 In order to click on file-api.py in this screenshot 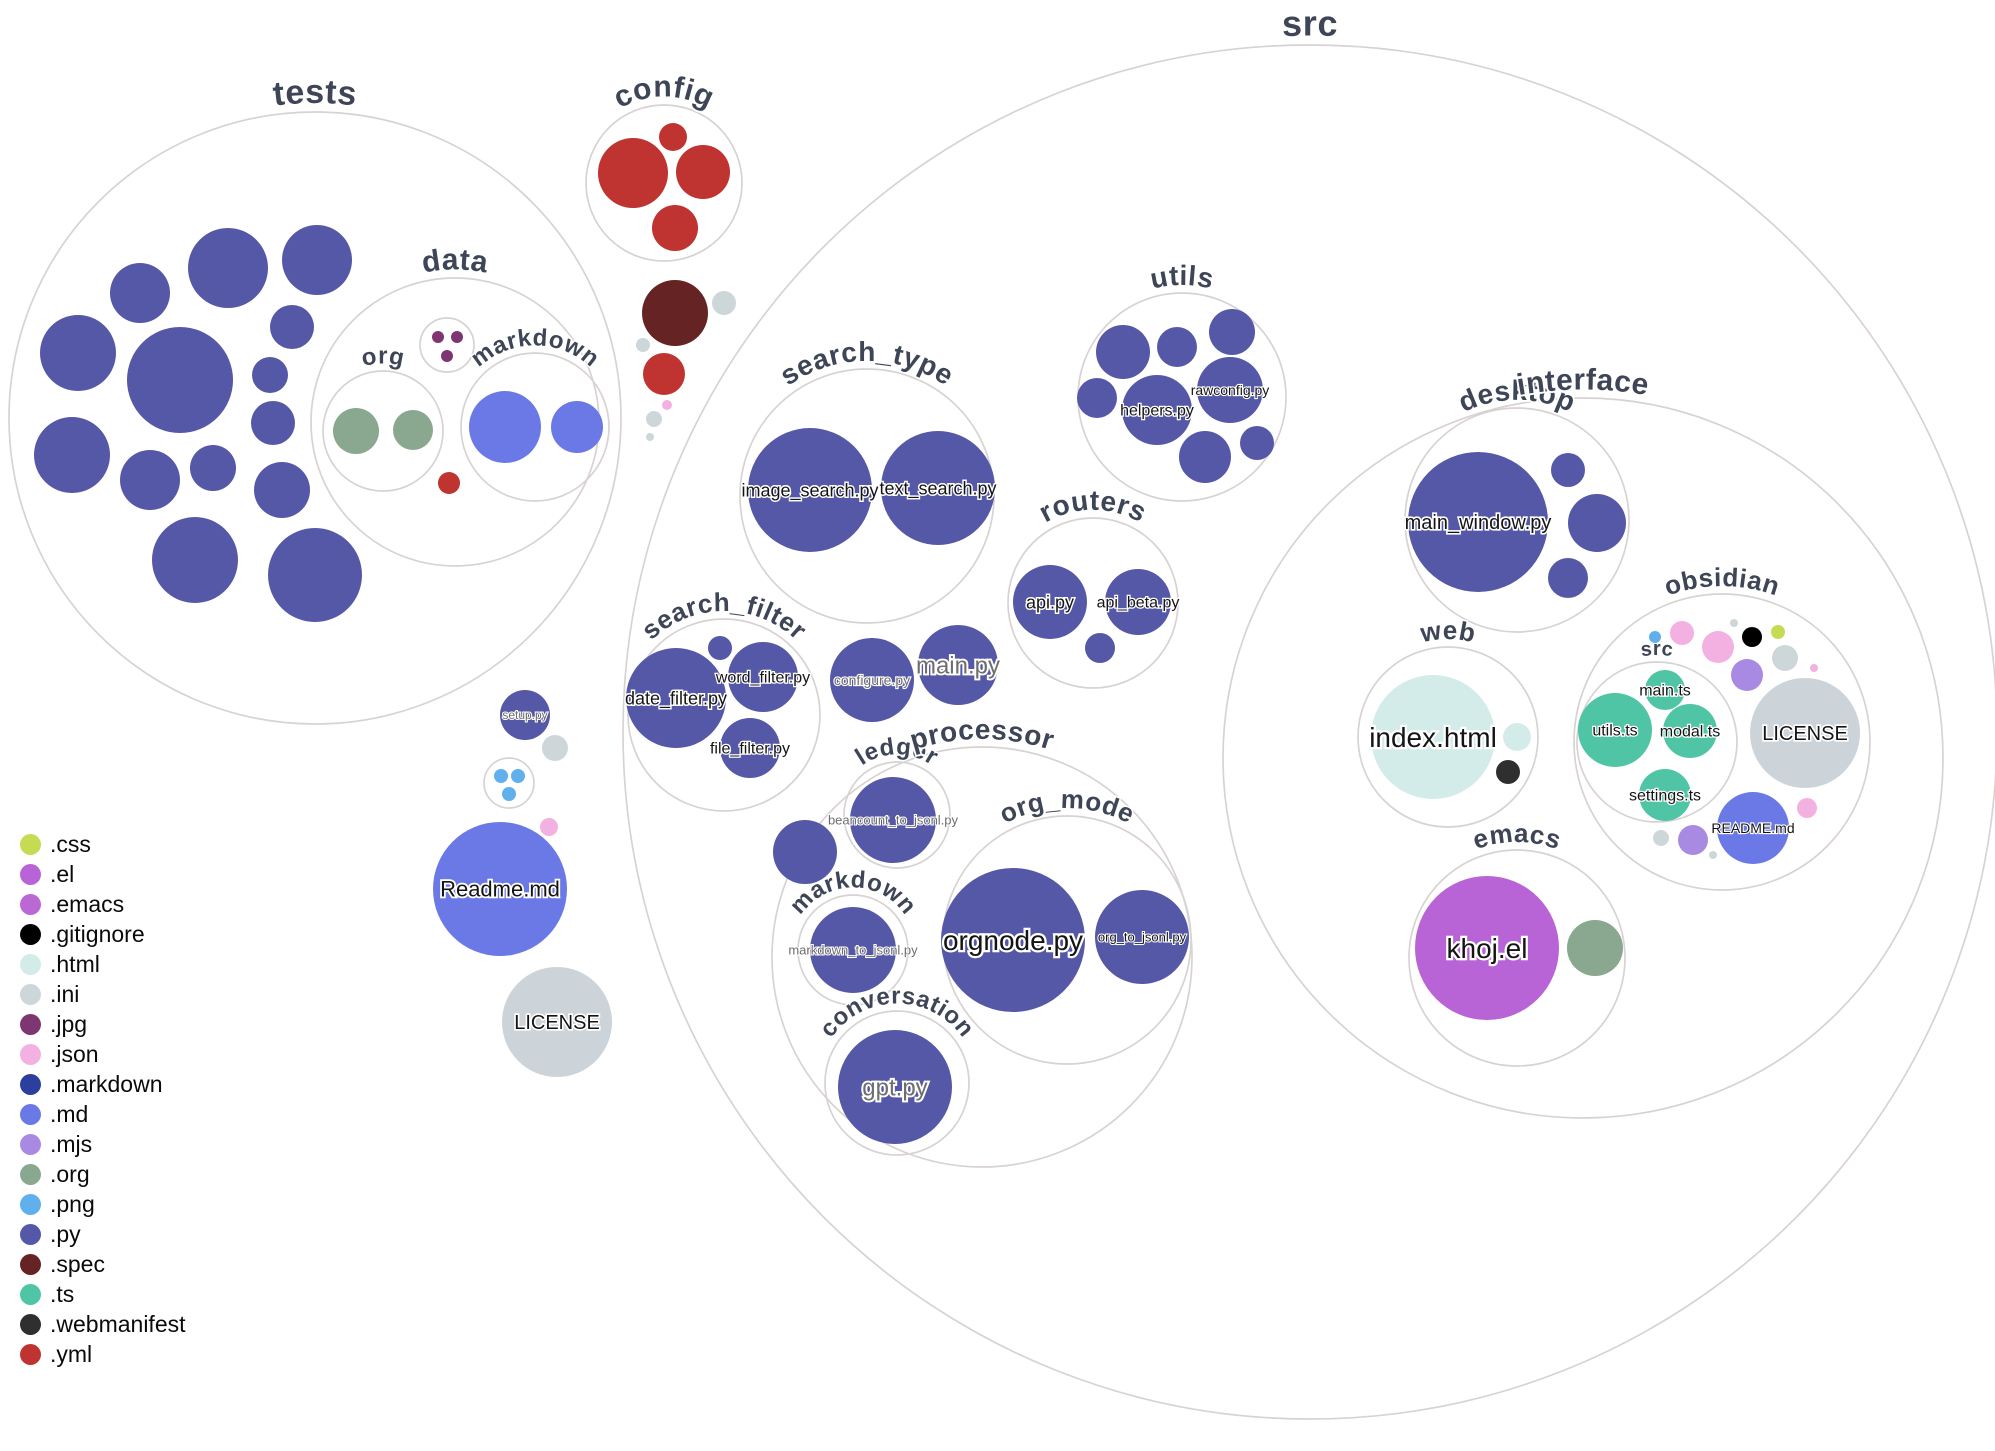, I will do `click(1050, 602)`.